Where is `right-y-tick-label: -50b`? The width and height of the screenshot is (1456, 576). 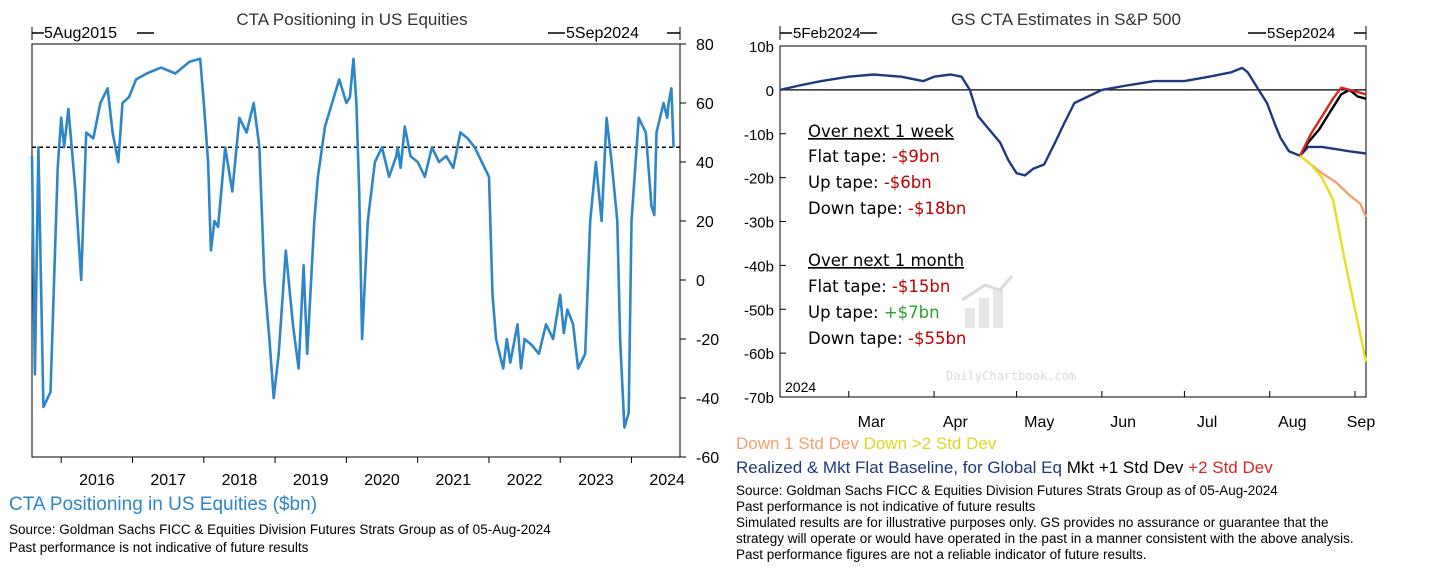
right-y-tick-label: -50b is located at coordinates (759, 310).